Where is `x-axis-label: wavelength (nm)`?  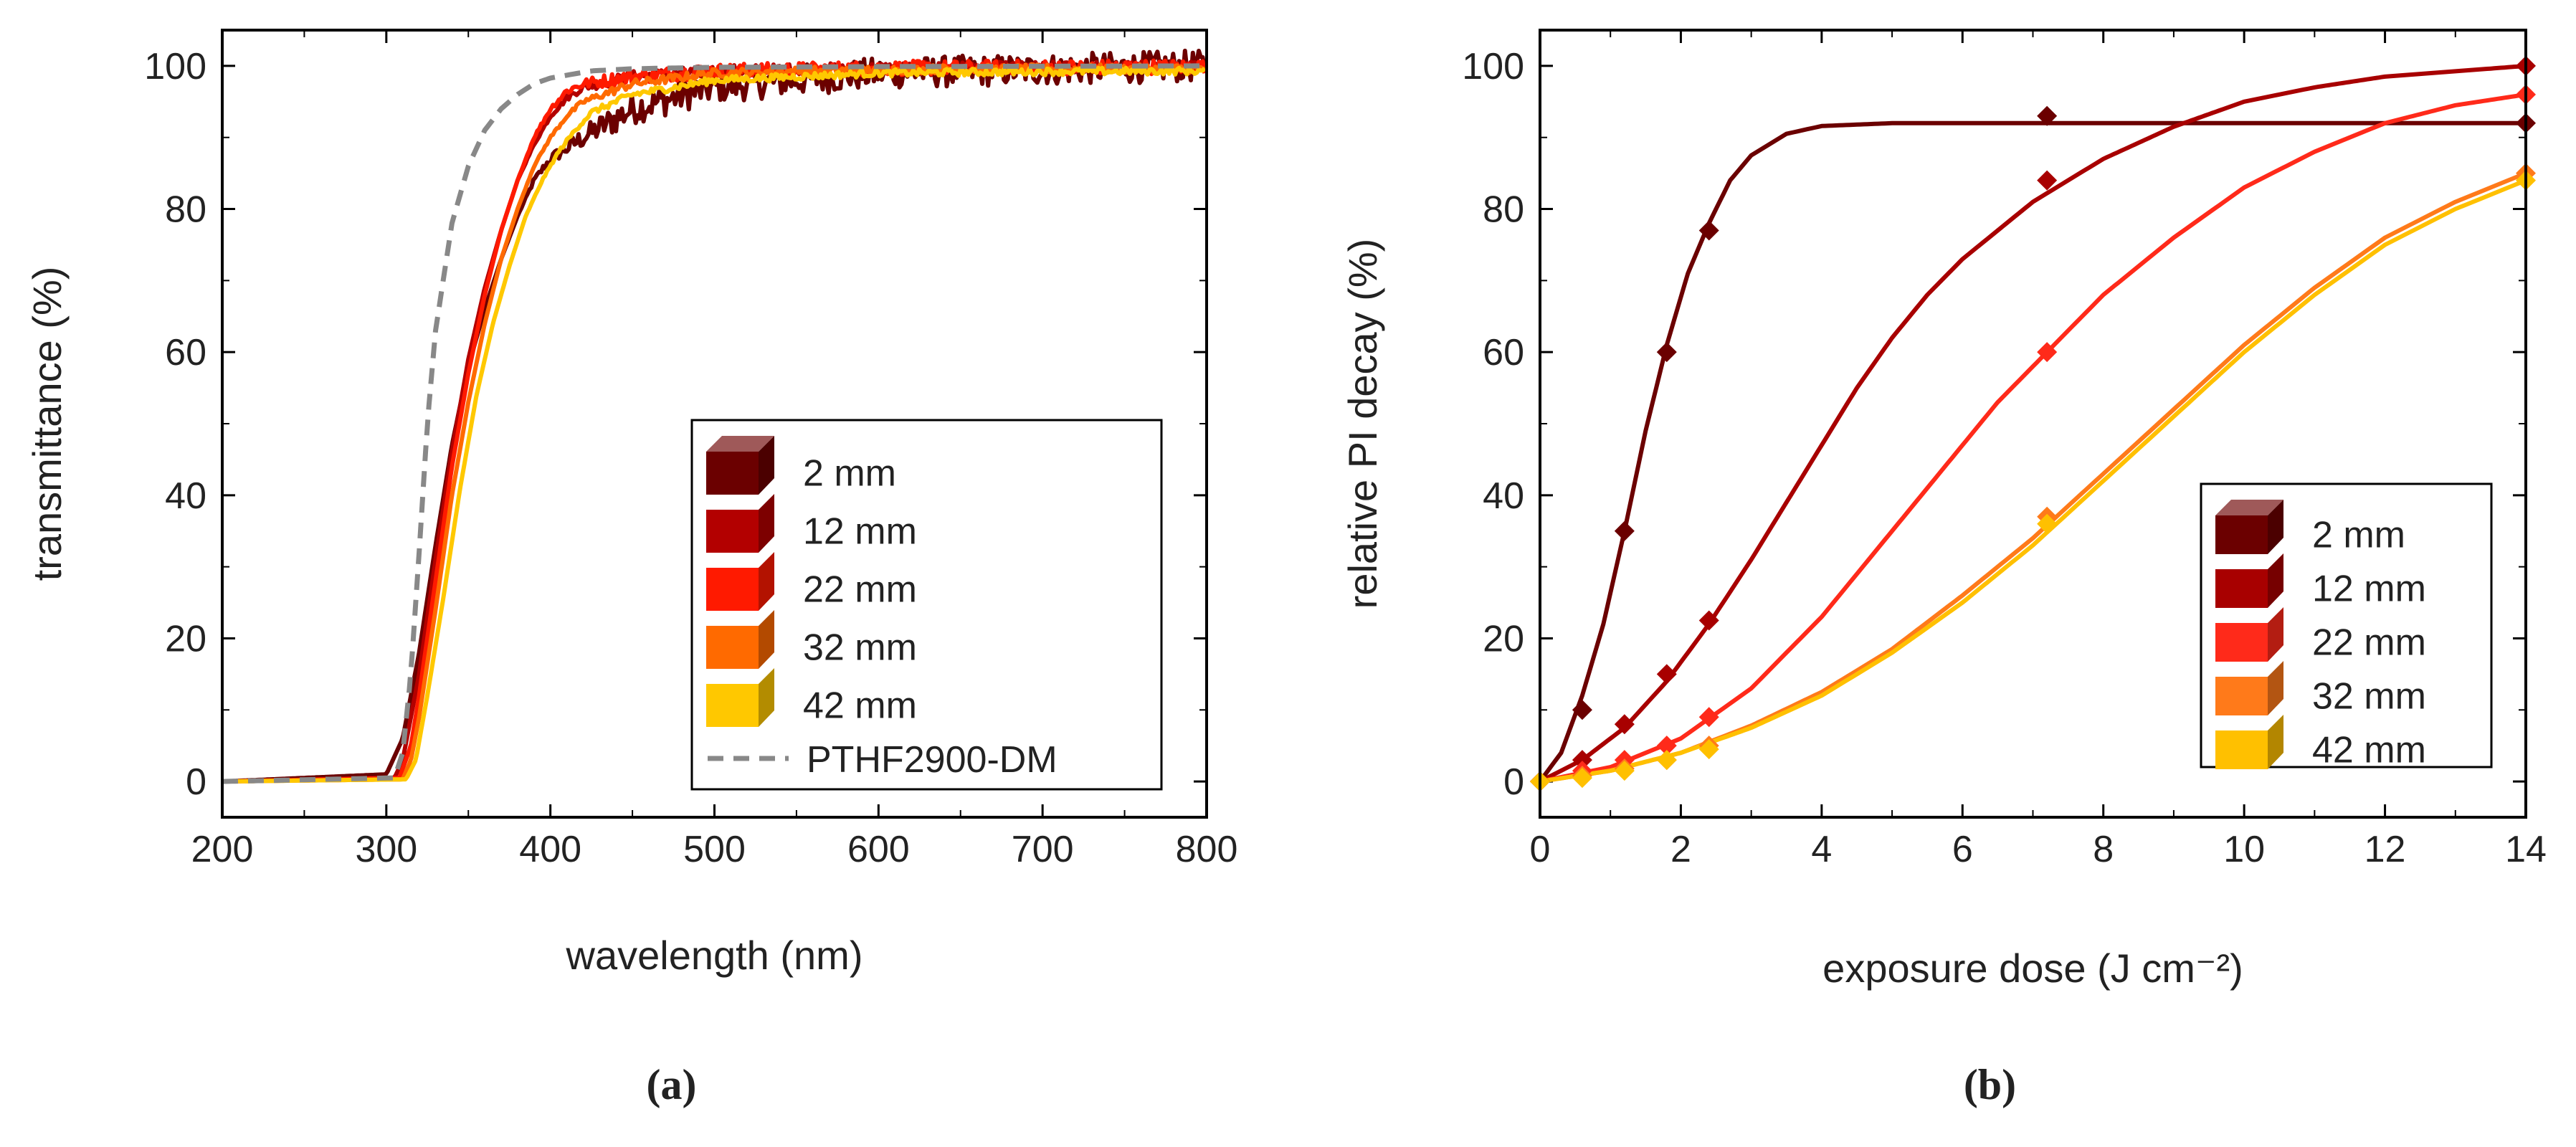
x-axis-label: wavelength (nm) is located at coordinates (714, 955).